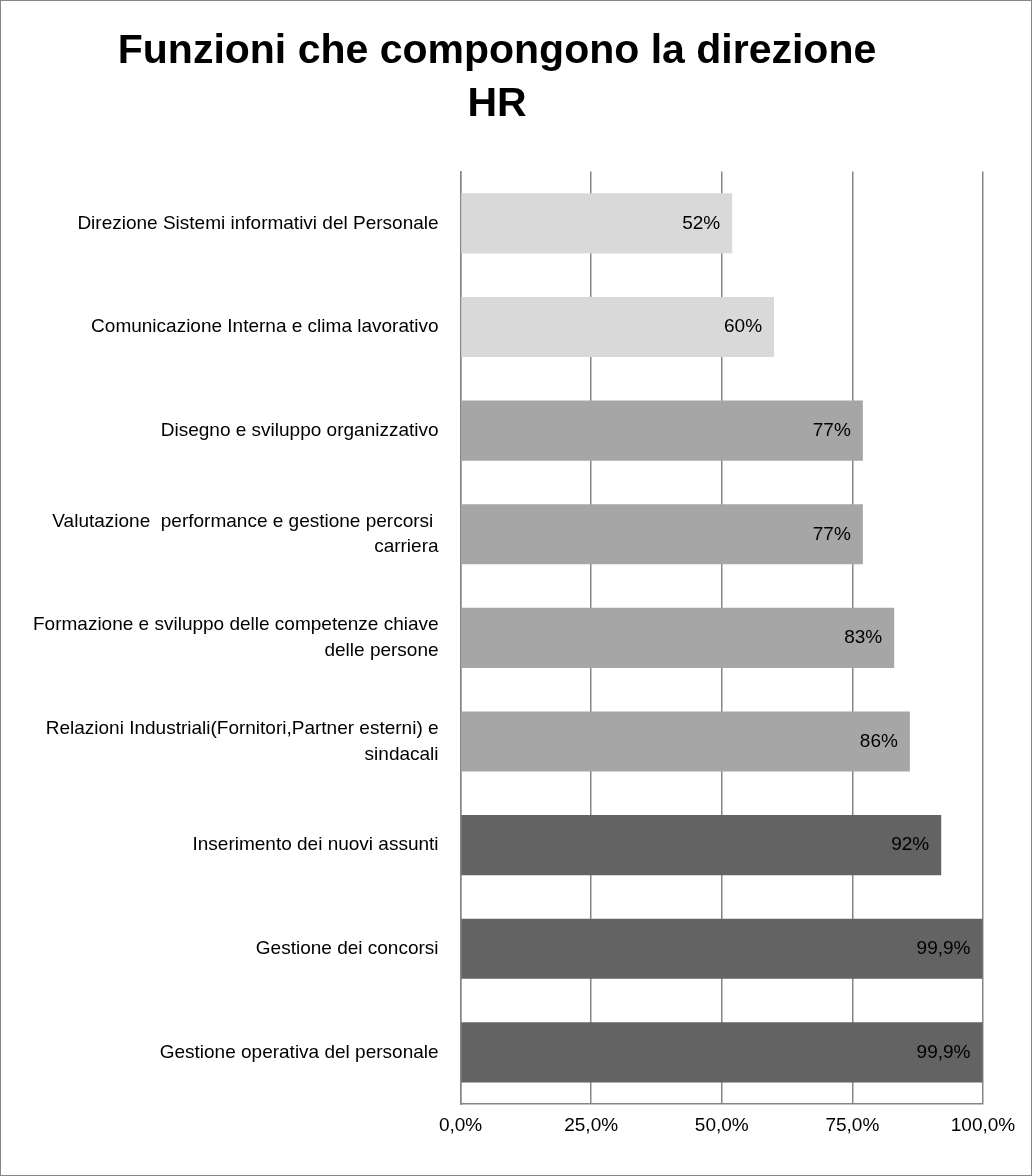  I want to click on y-tick-label: Formazione e sviluppo delle competenze chiave delle persone, so click(236, 636).